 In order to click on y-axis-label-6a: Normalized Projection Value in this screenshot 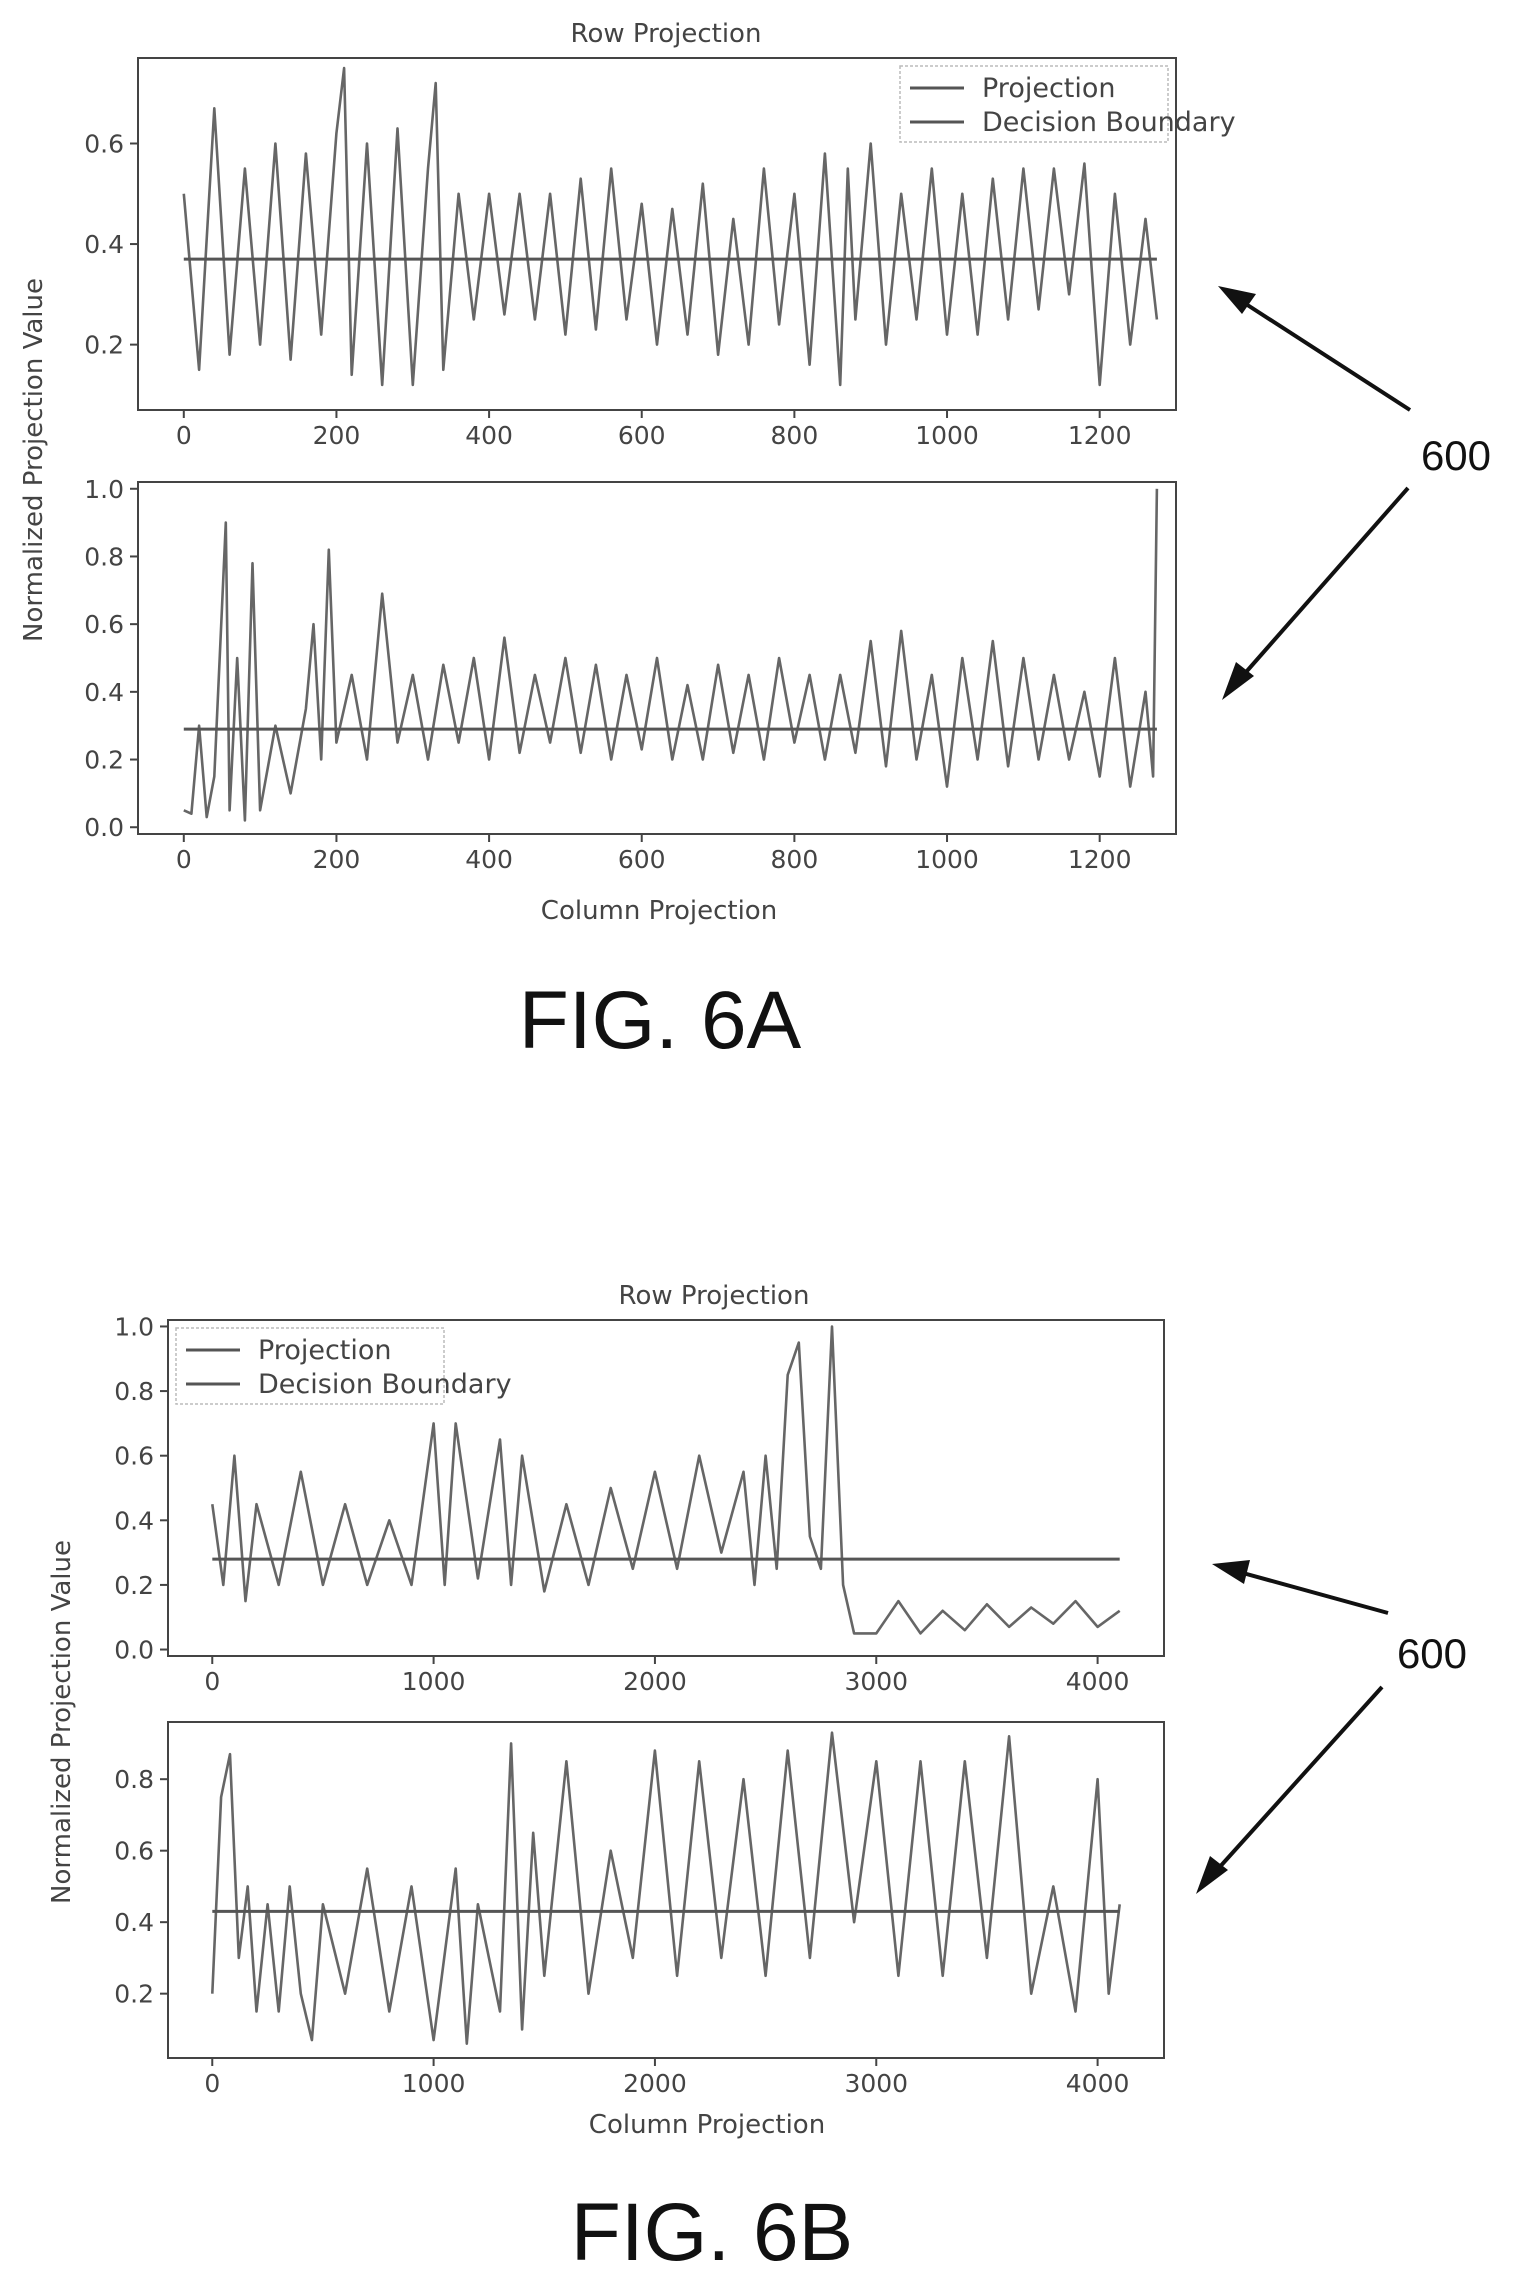, I will do `click(34, 460)`.